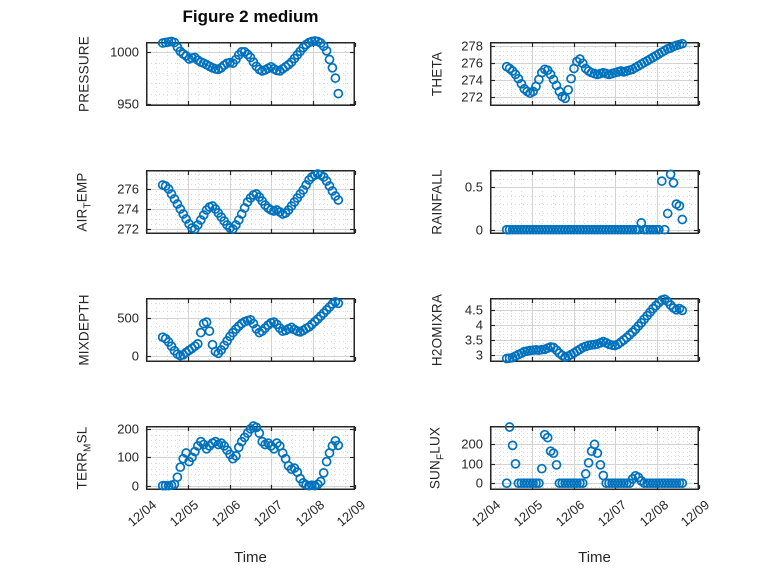 The height and width of the screenshot is (583, 778). Describe the element at coordinates (84, 458) in the screenshot. I see `y-axis-label-terr-msl: TERRMSL` at that location.